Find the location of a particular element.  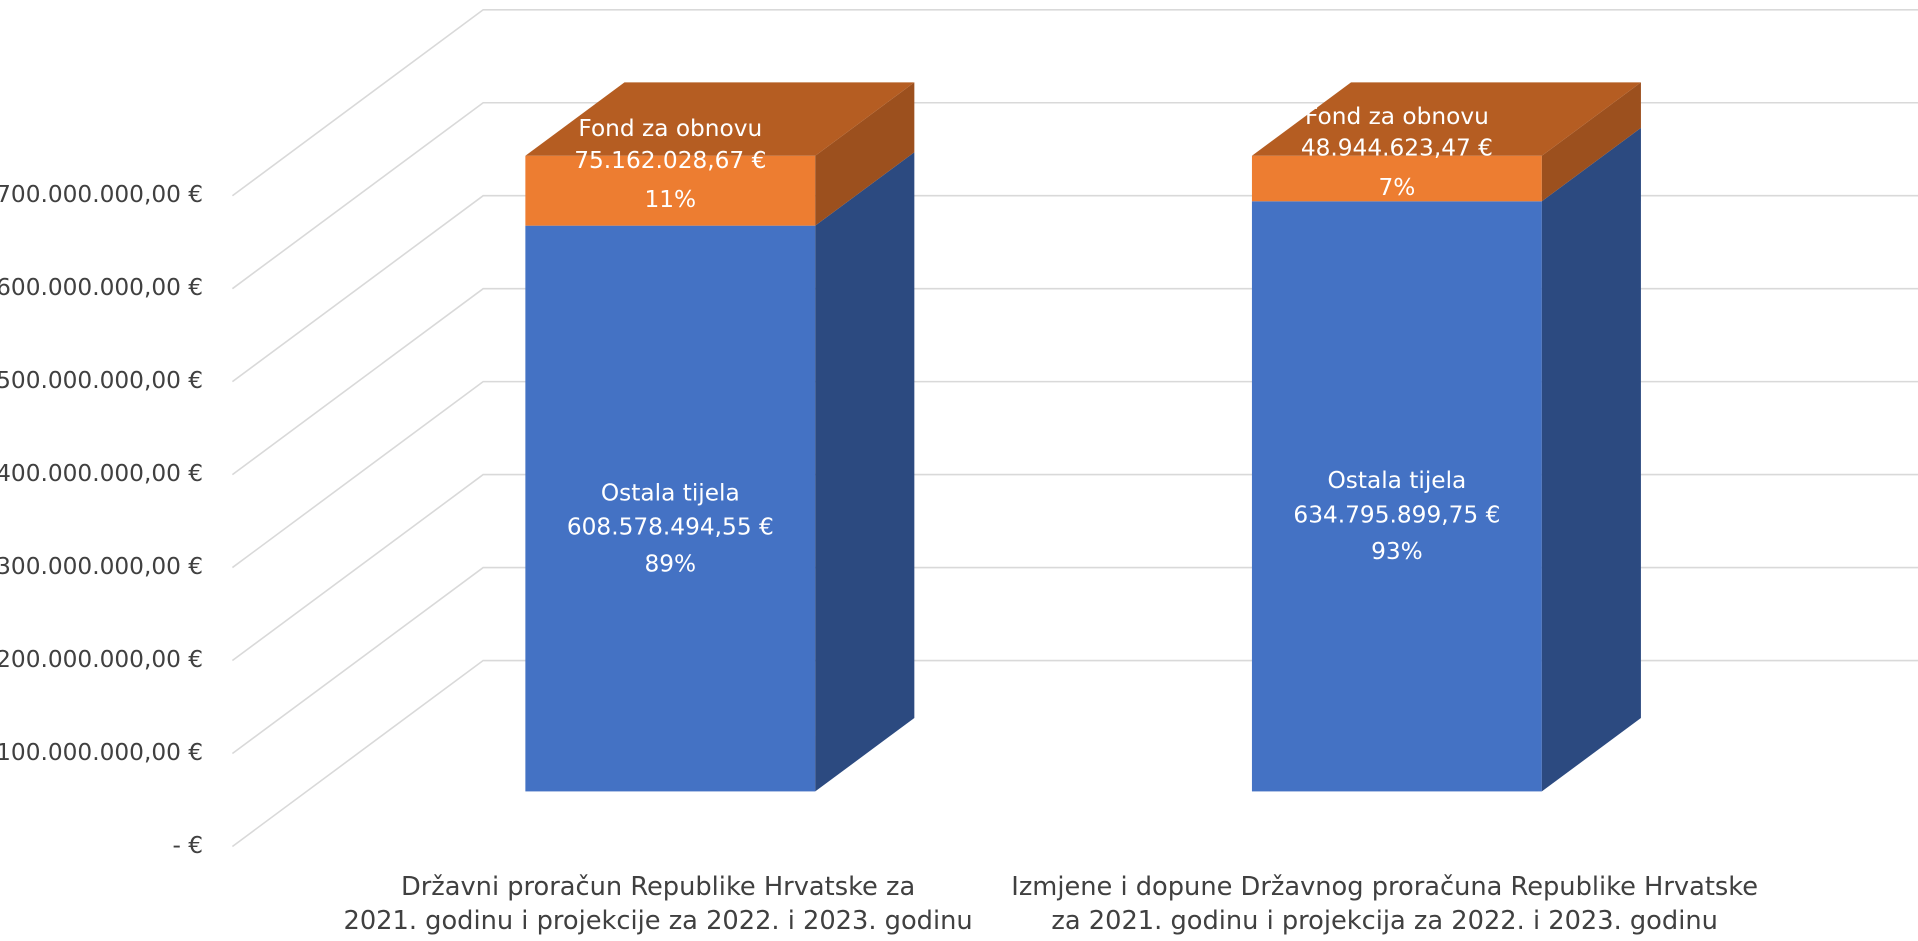

y-tick-label: 400.000.000,00 € is located at coordinates (101, 473).